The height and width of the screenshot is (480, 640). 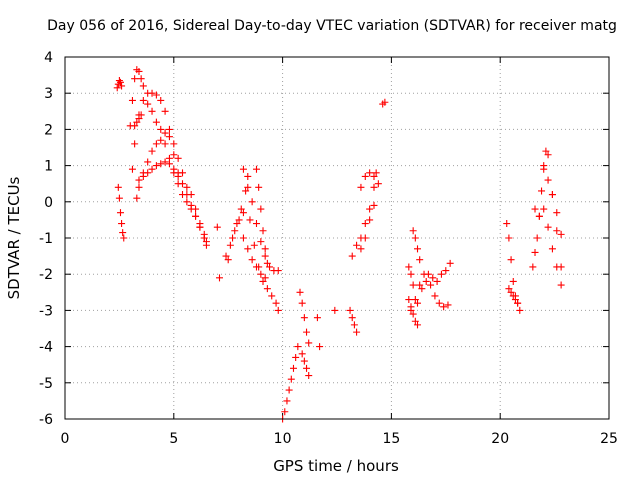 I want to click on series-arc-b, so click(x=121, y=212).